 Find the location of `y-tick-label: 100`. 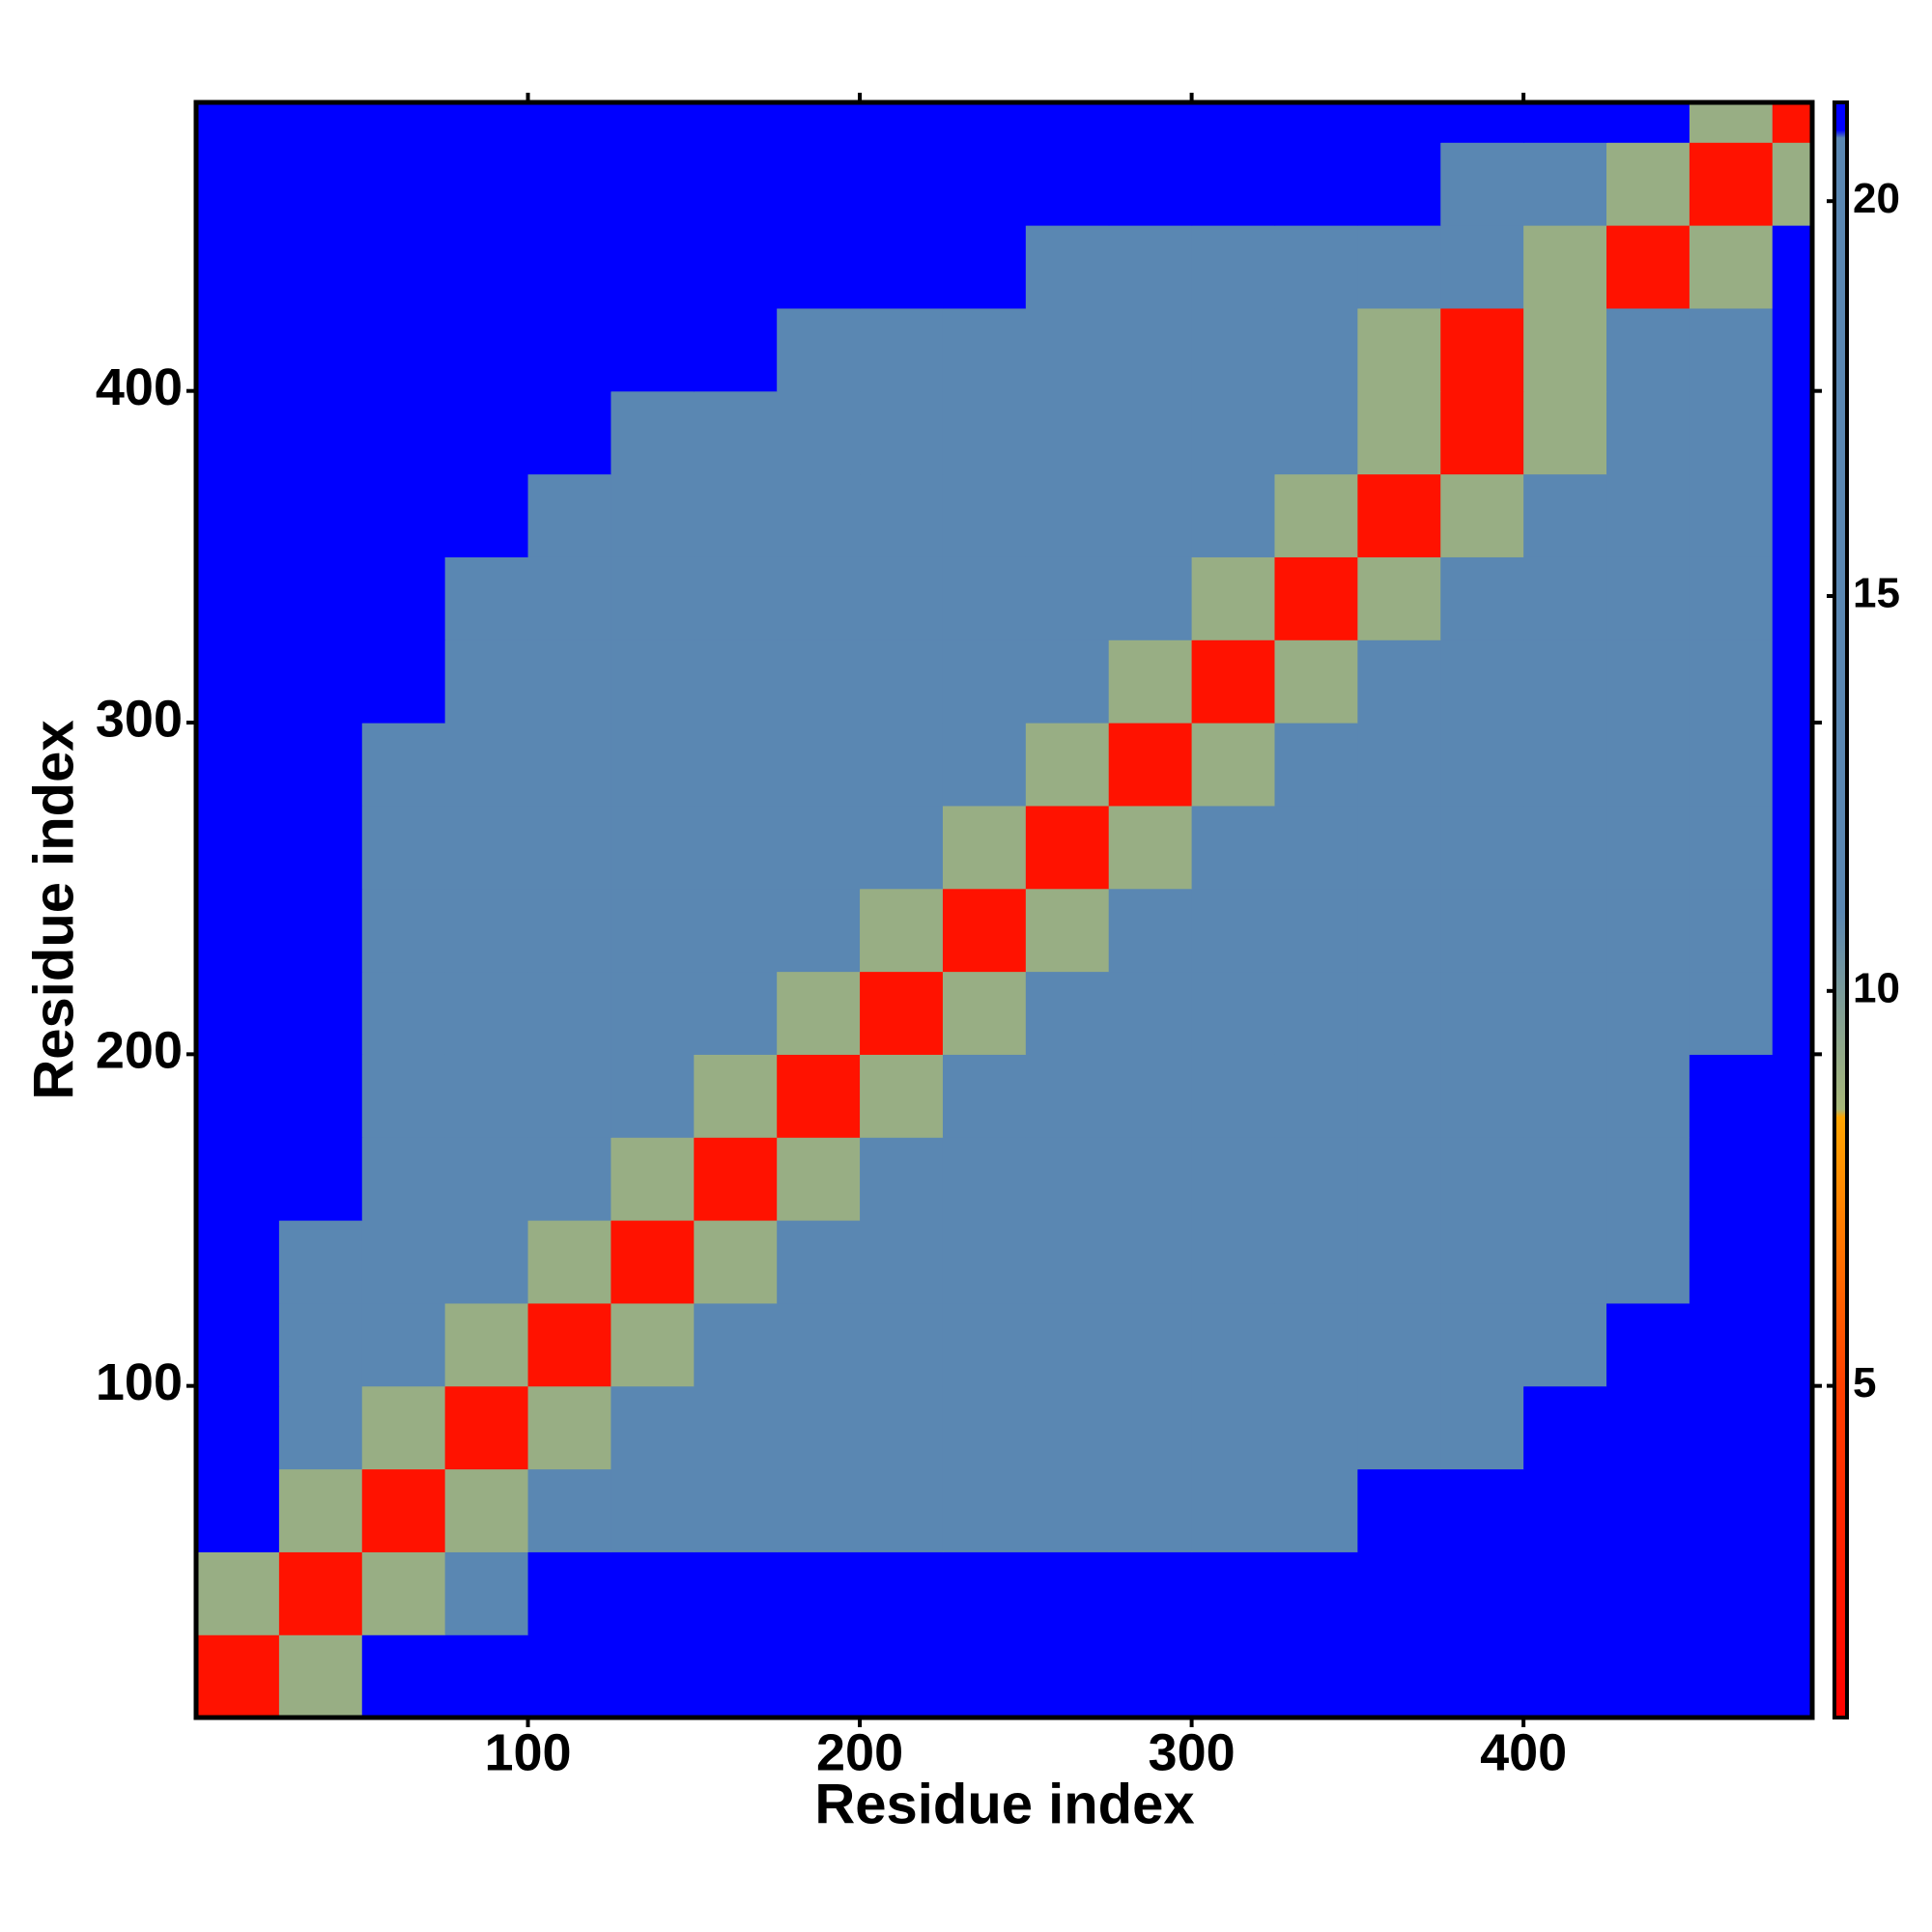

y-tick-label: 100 is located at coordinates (139, 1382).